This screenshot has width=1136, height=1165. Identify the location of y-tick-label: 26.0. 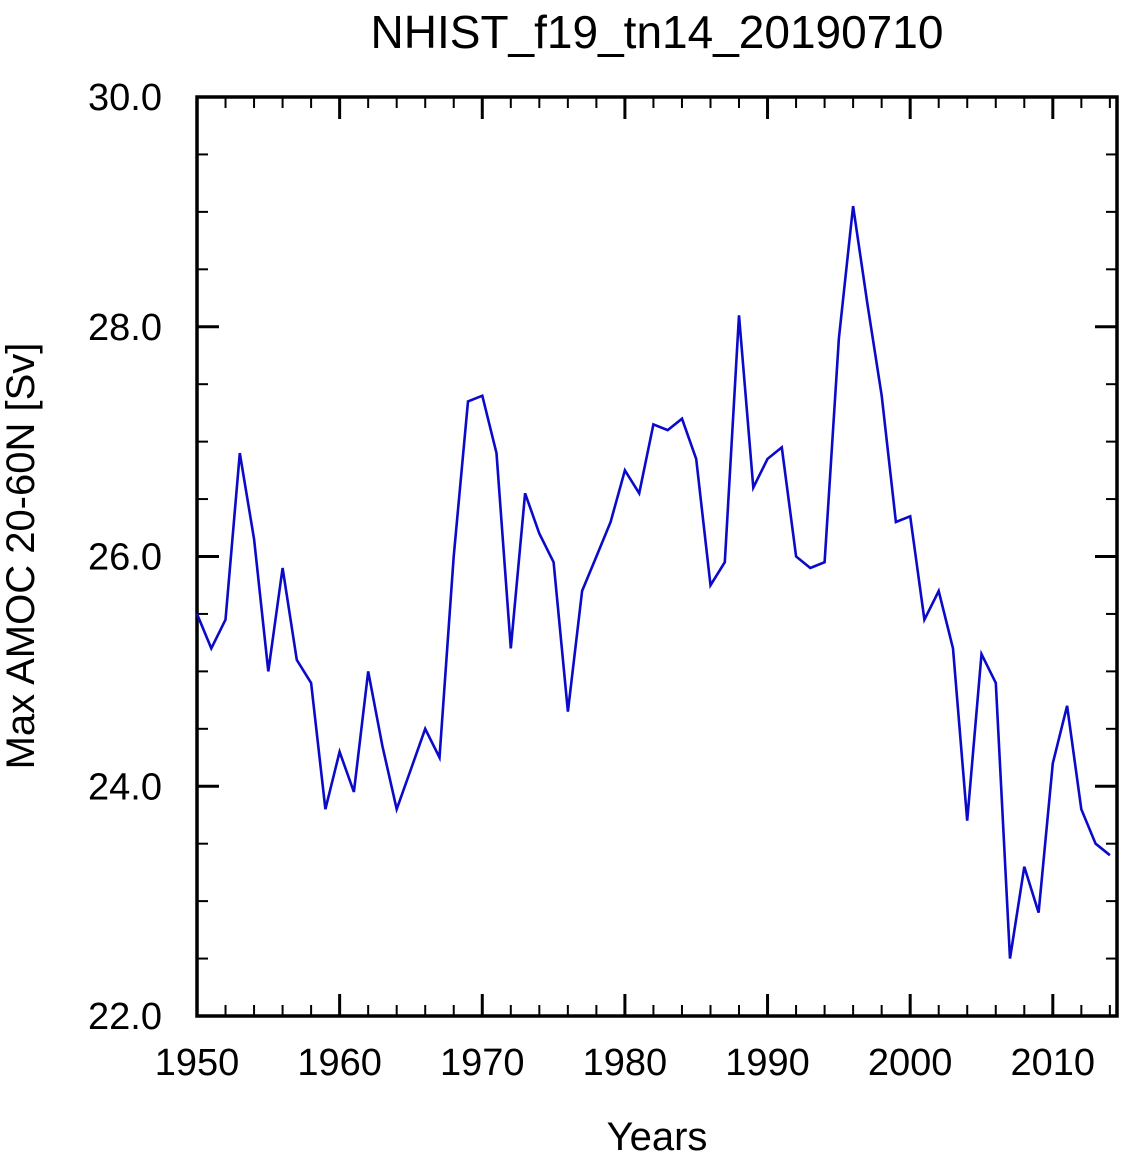
(125, 558).